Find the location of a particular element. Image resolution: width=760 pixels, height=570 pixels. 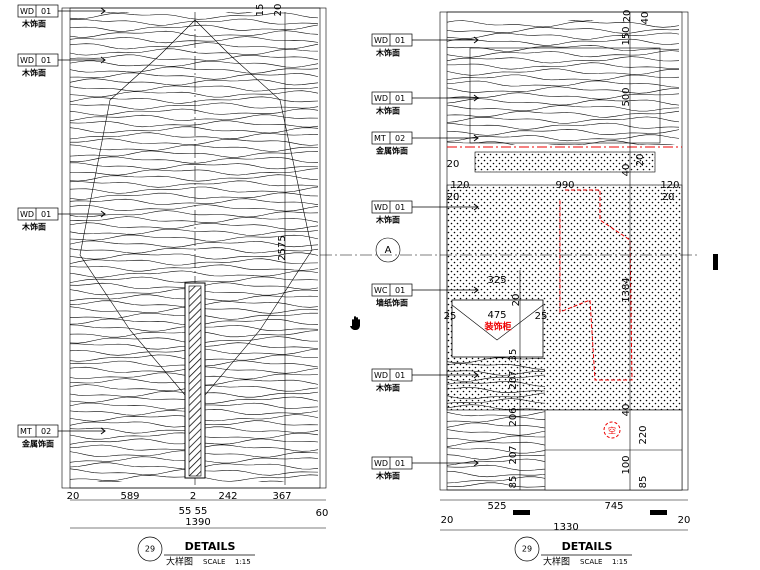

dimension: 990 is located at coordinates (564, 185).